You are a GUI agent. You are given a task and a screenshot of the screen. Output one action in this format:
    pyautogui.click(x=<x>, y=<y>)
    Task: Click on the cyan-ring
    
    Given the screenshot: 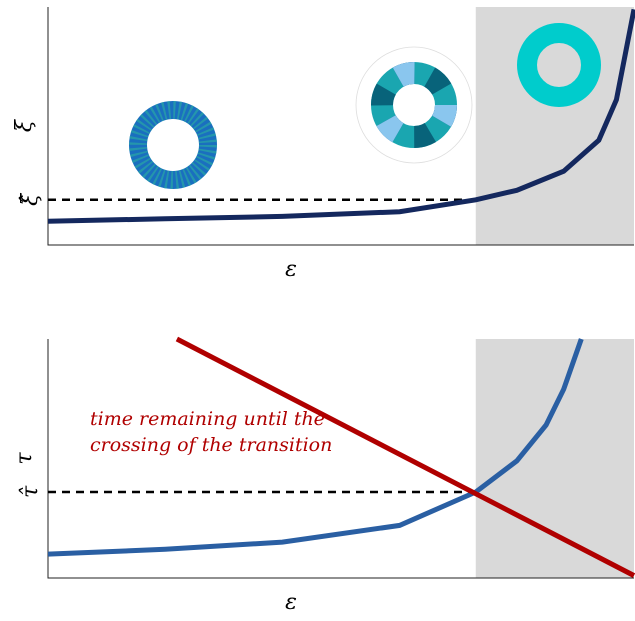 What is the action you would take?
    pyautogui.click(x=559, y=65)
    